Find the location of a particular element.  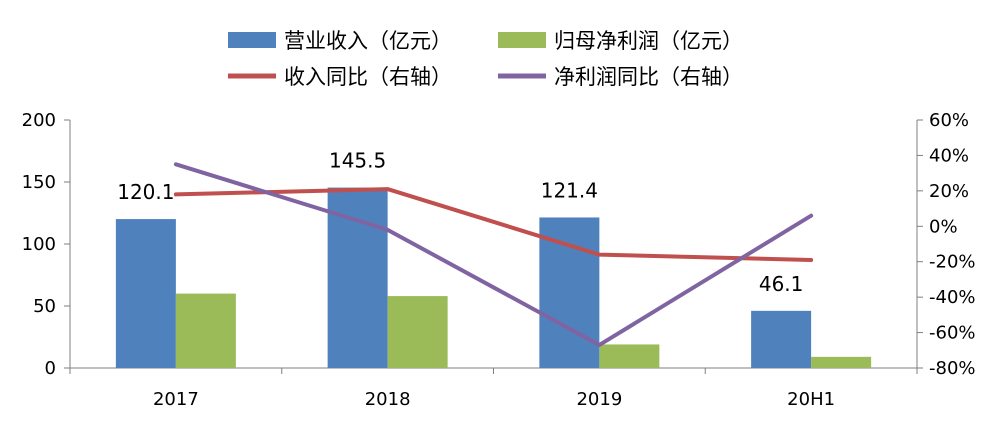

legend-label: 净利润同比（右轴） is located at coordinates (648, 77).